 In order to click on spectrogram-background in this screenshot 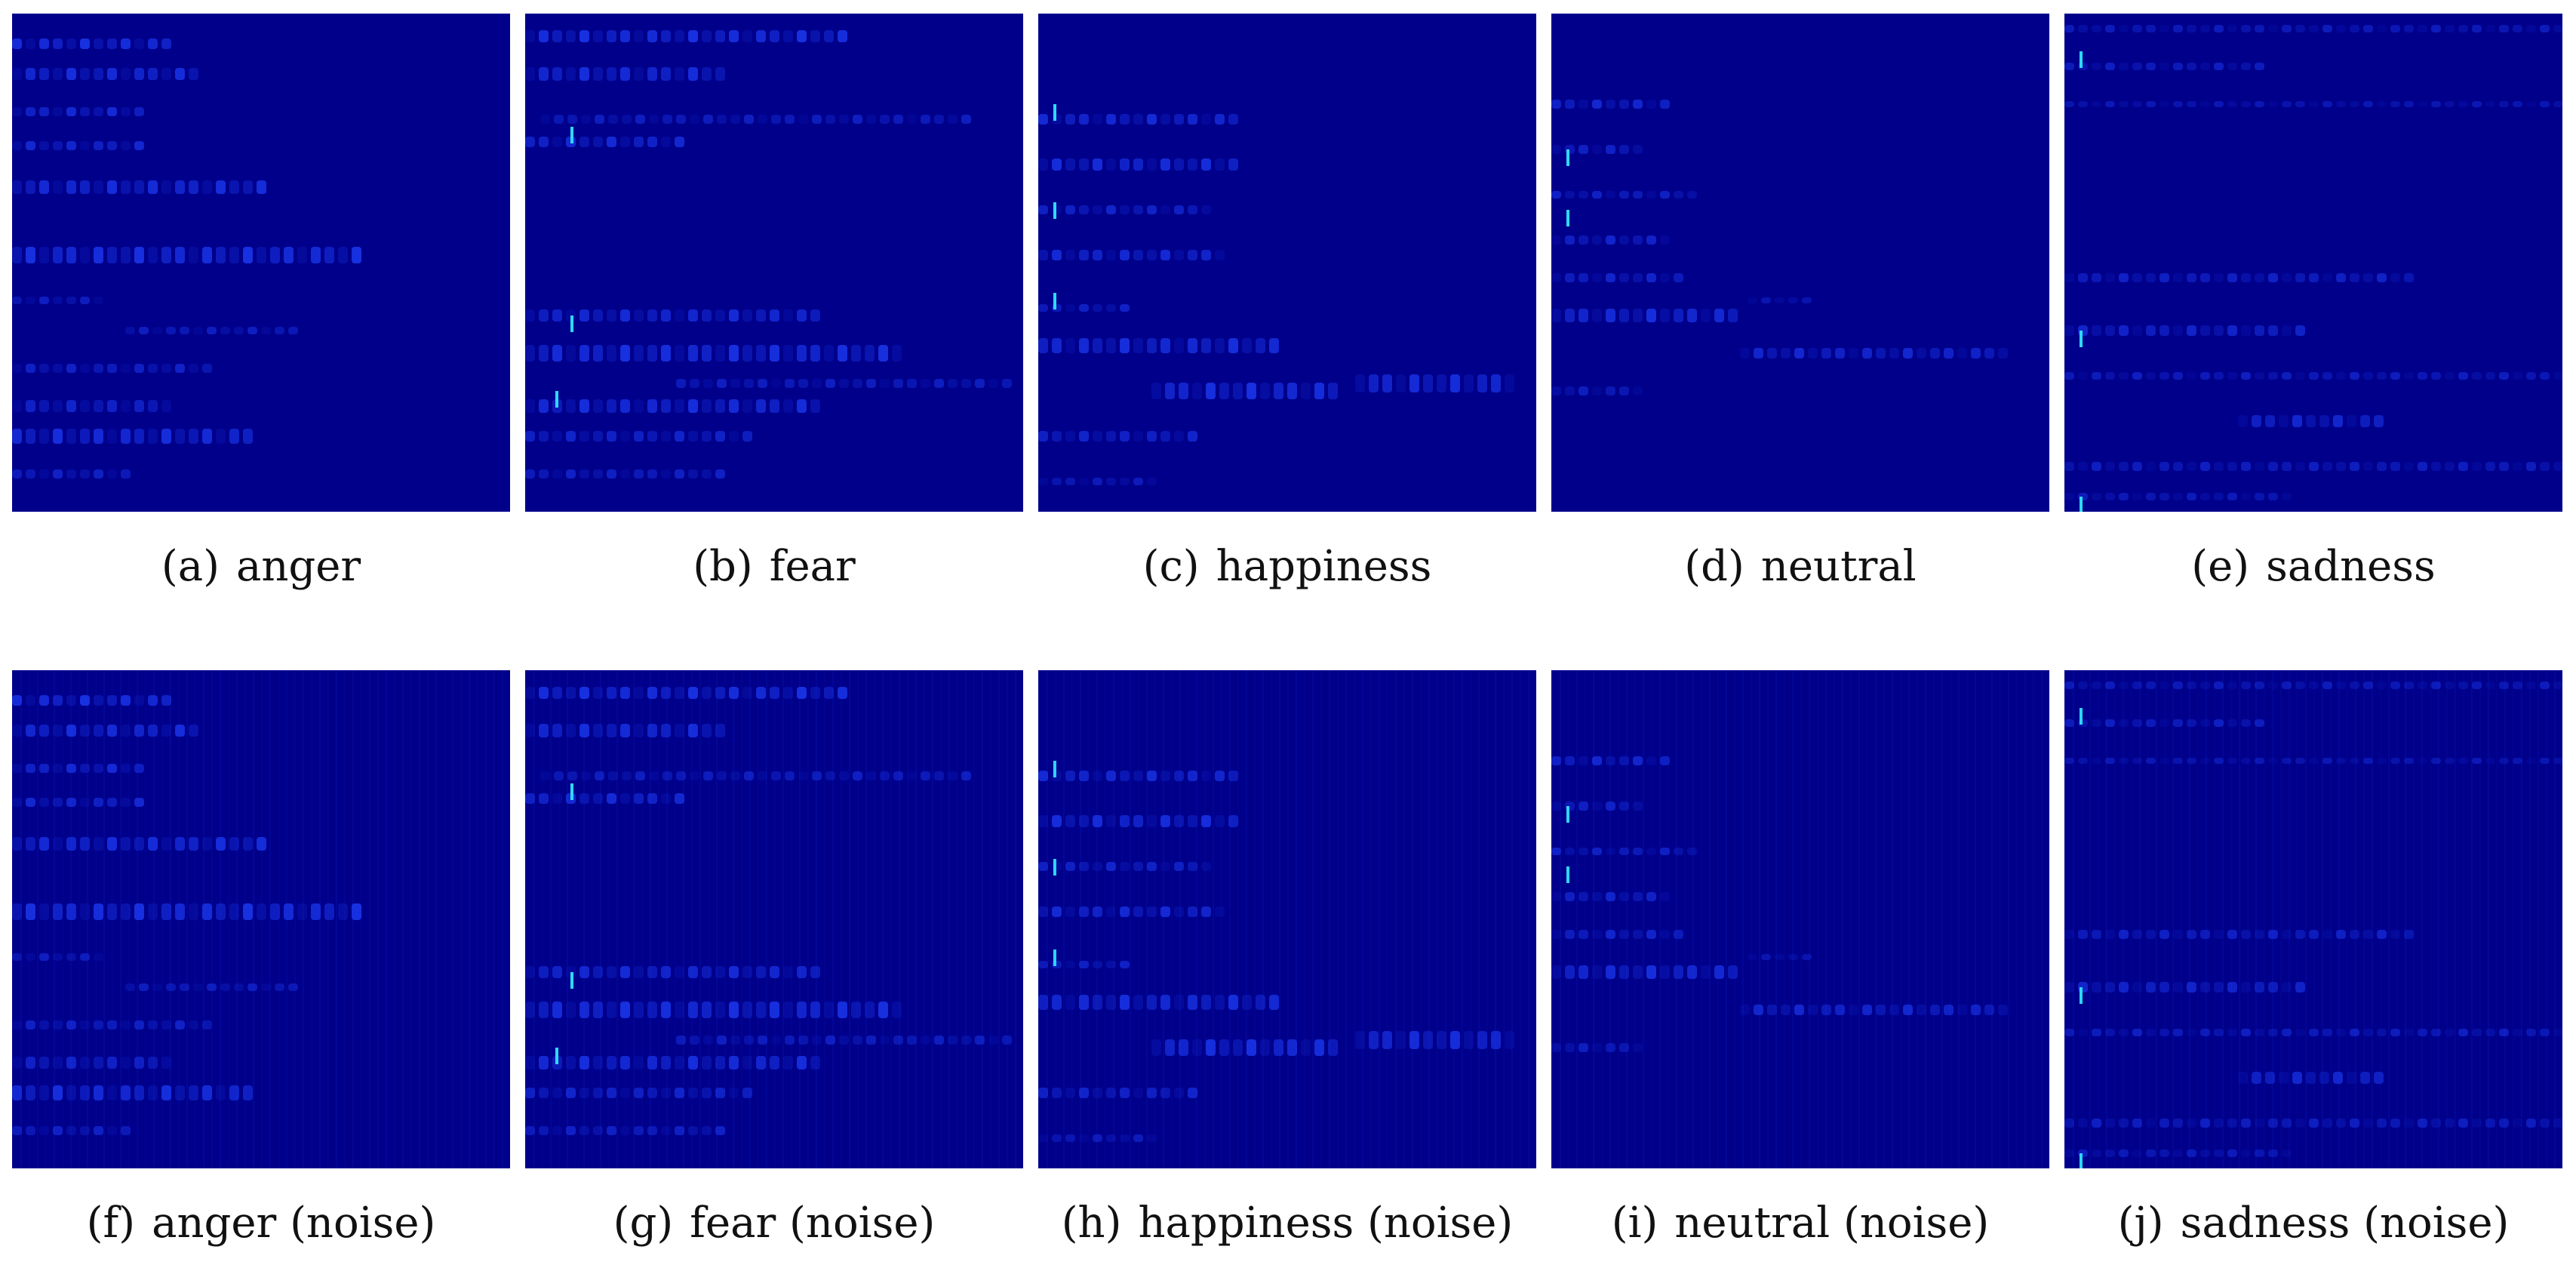, I will do `click(1287, 919)`.